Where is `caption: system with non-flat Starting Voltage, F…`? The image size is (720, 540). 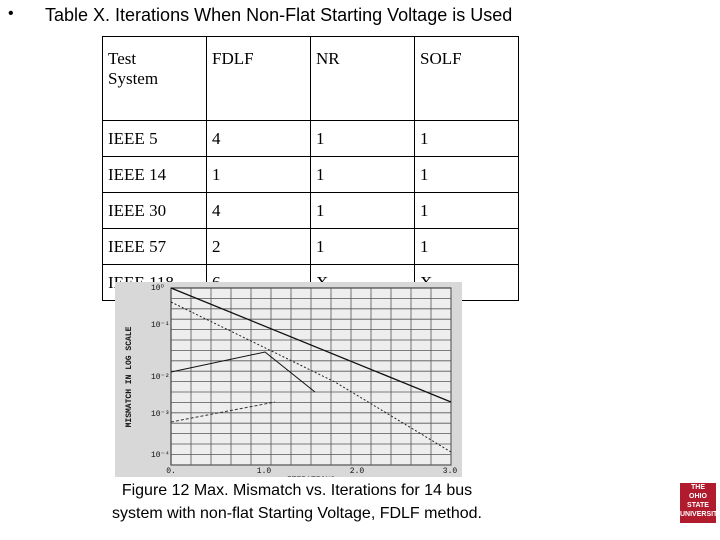
caption: system with non-flat Starting Voltage, F… is located at coordinates (297, 513).